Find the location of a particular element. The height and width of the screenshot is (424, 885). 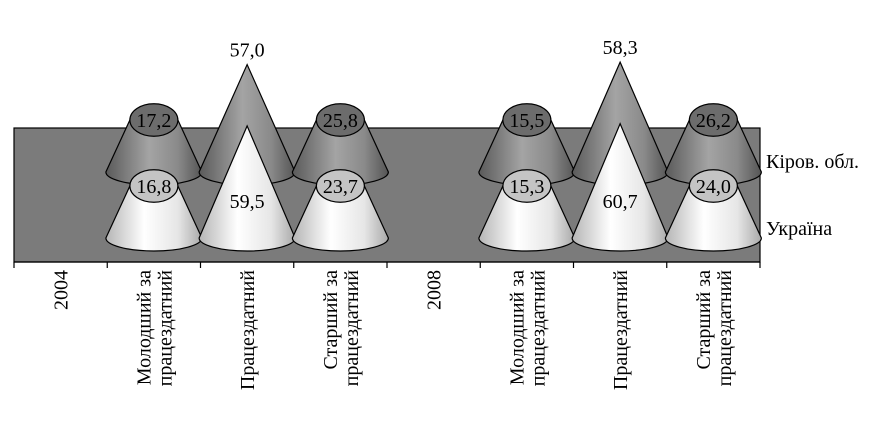

series-label-ukraine: Україна is located at coordinates (799, 229).